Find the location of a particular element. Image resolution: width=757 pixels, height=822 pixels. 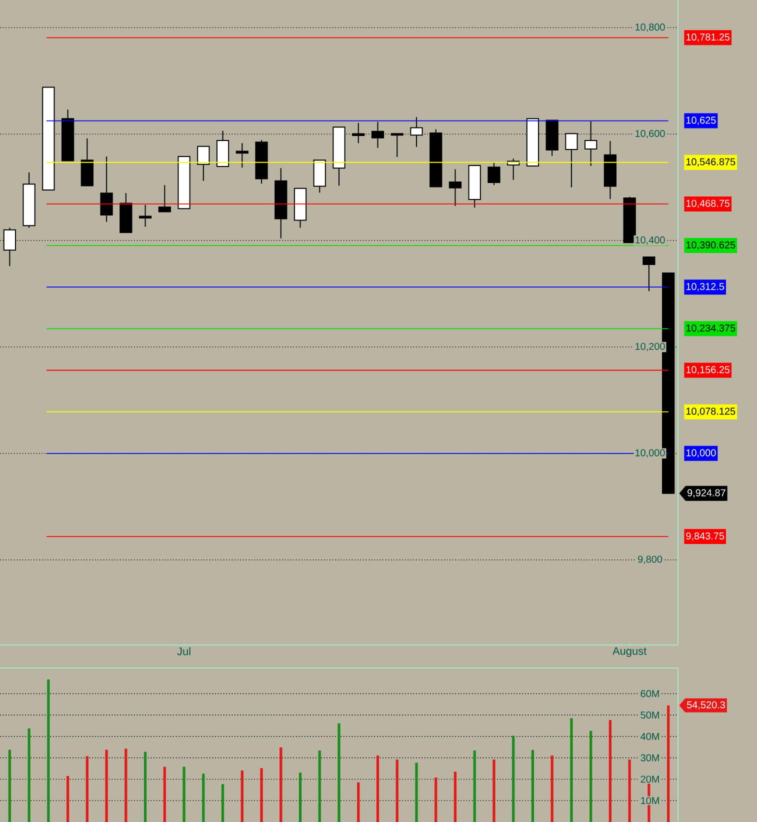

text: 9,924.87 is located at coordinates (707, 493).